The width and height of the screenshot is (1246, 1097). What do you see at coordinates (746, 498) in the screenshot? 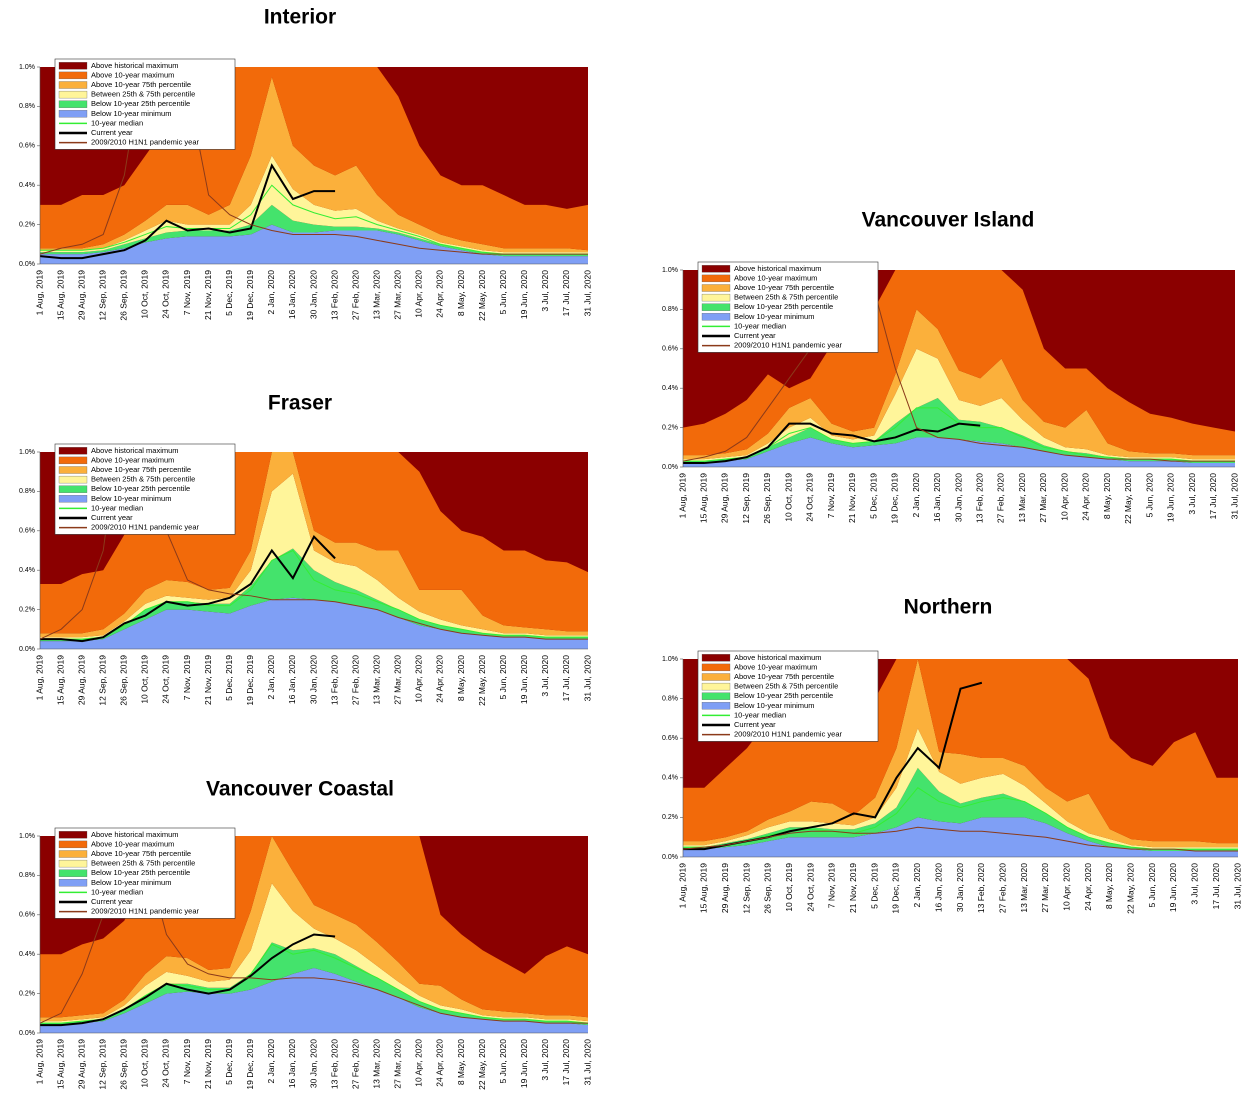
I see `x-tick-label: 12 Sep, 2019` at bounding box center [746, 498].